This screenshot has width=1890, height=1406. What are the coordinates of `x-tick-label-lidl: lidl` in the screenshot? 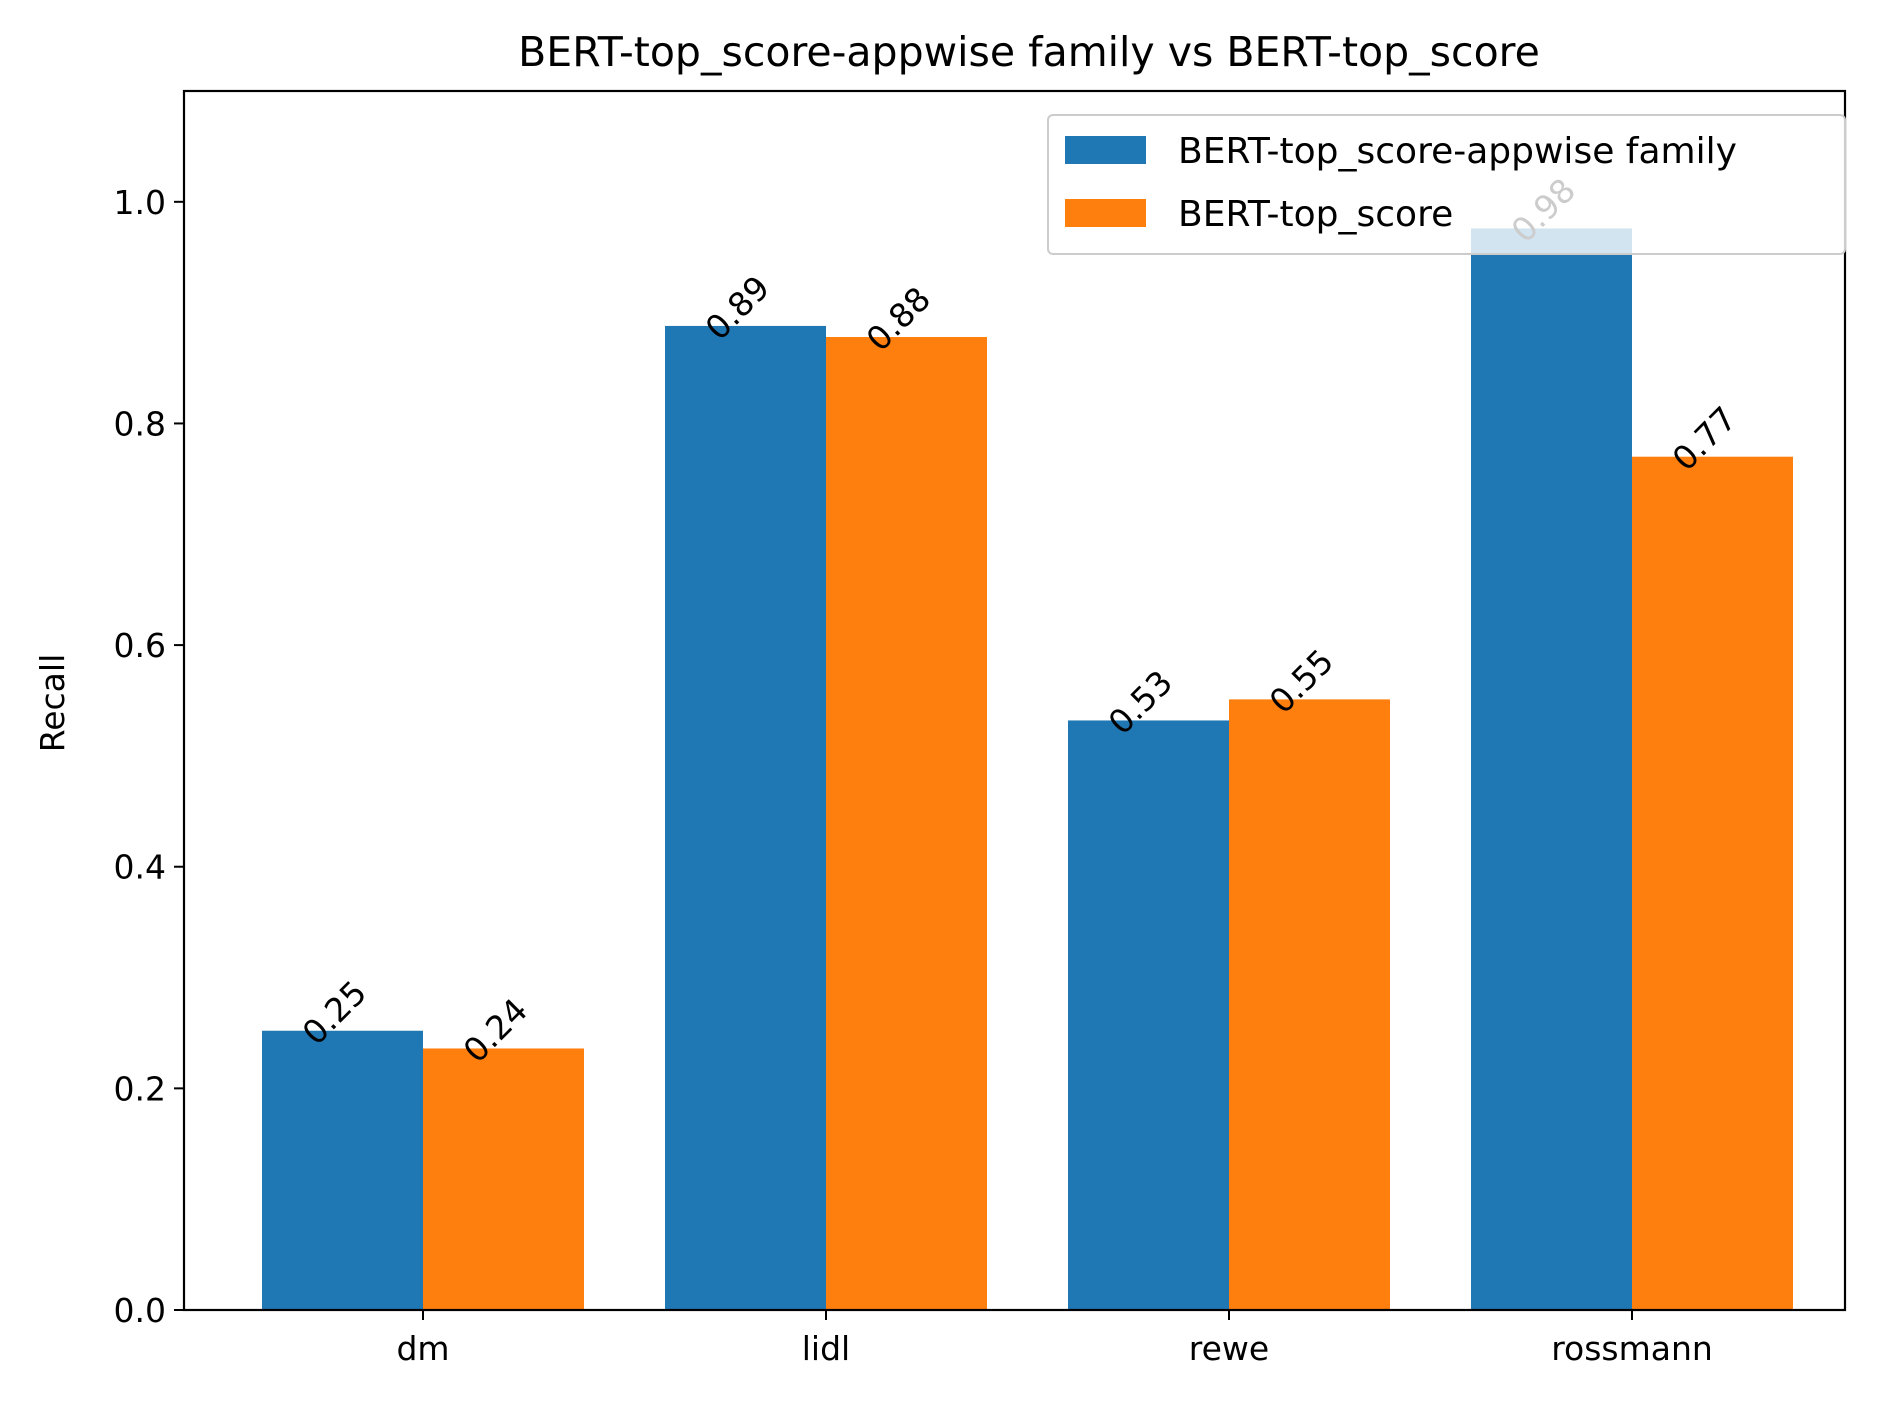 It's located at (826, 1348).